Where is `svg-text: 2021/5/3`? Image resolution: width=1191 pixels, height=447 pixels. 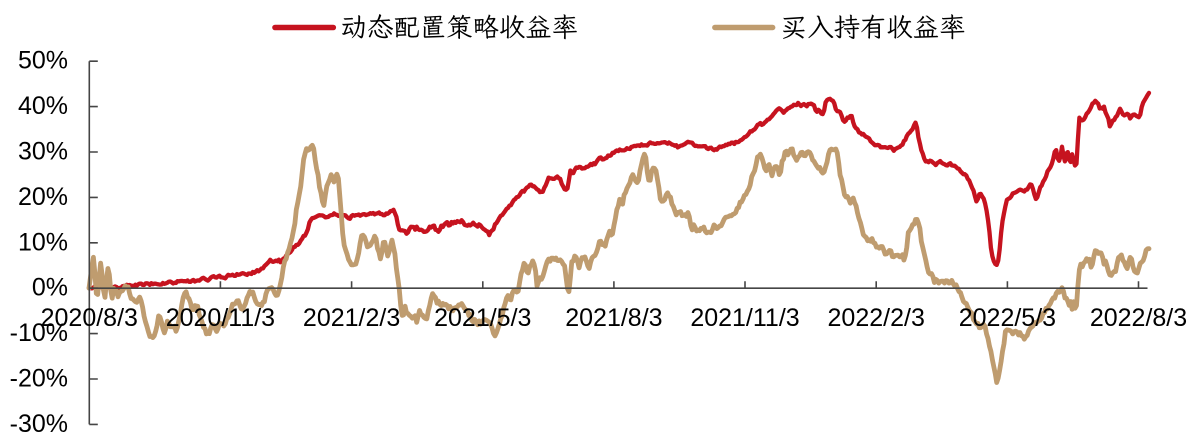 svg-text: 2021/5/3 is located at coordinates (482, 318).